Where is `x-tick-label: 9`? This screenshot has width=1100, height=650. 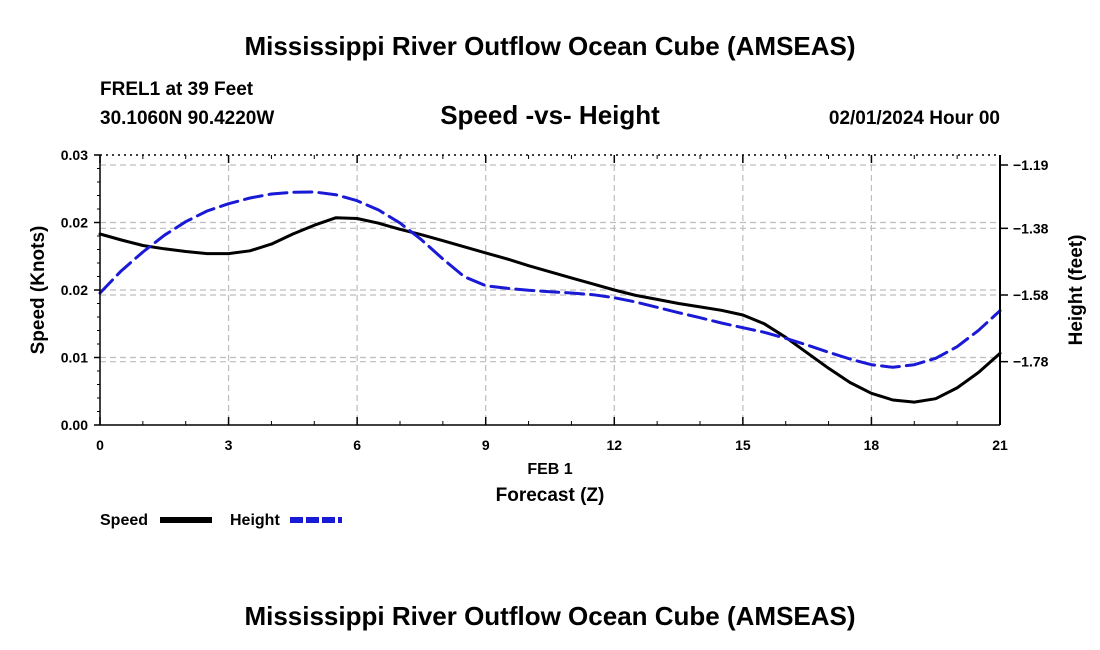 x-tick-label: 9 is located at coordinates (486, 445).